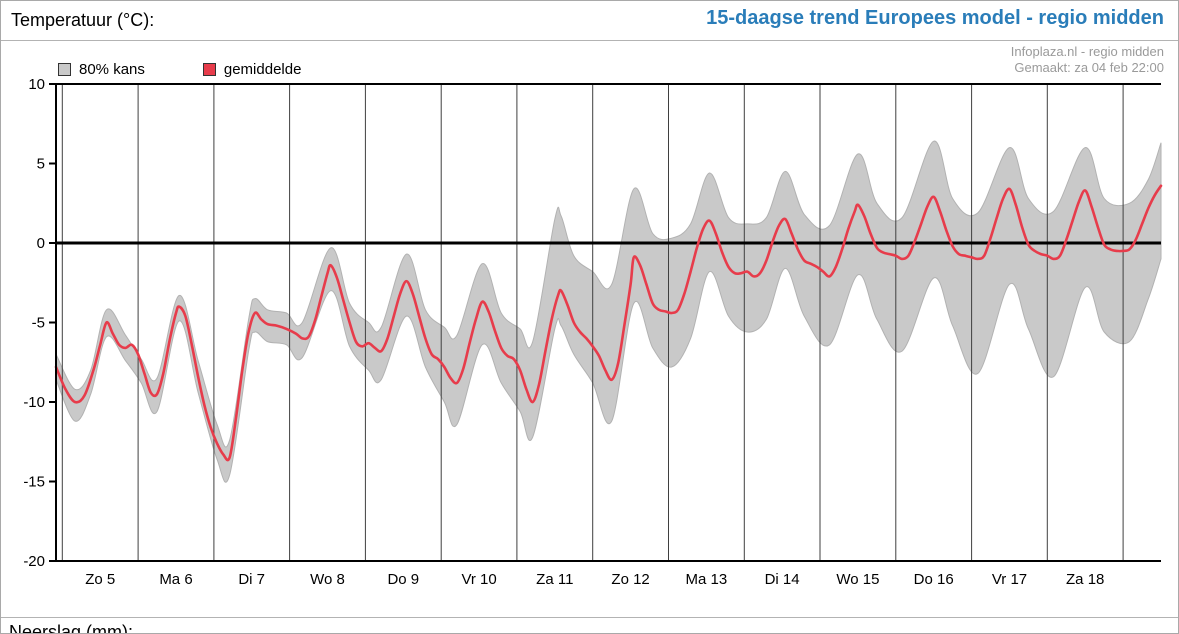 The width and height of the screenshot is (1179, 634). What do you see at coordinates (251, 579) in the screenshot?
I see `x-day-label: Di 7` at bounding box center [251, 579].